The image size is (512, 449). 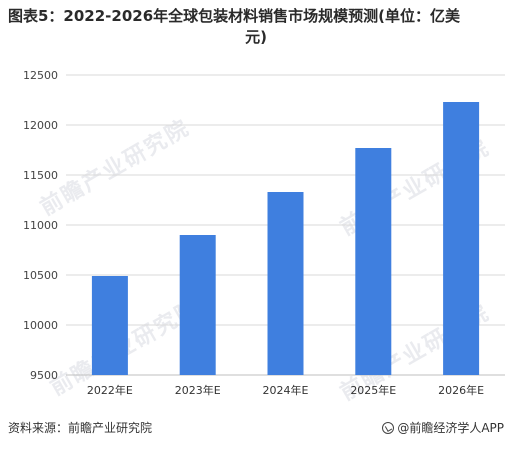 I want to click on y-tick-label: 10500, so click(x=40, y=275).